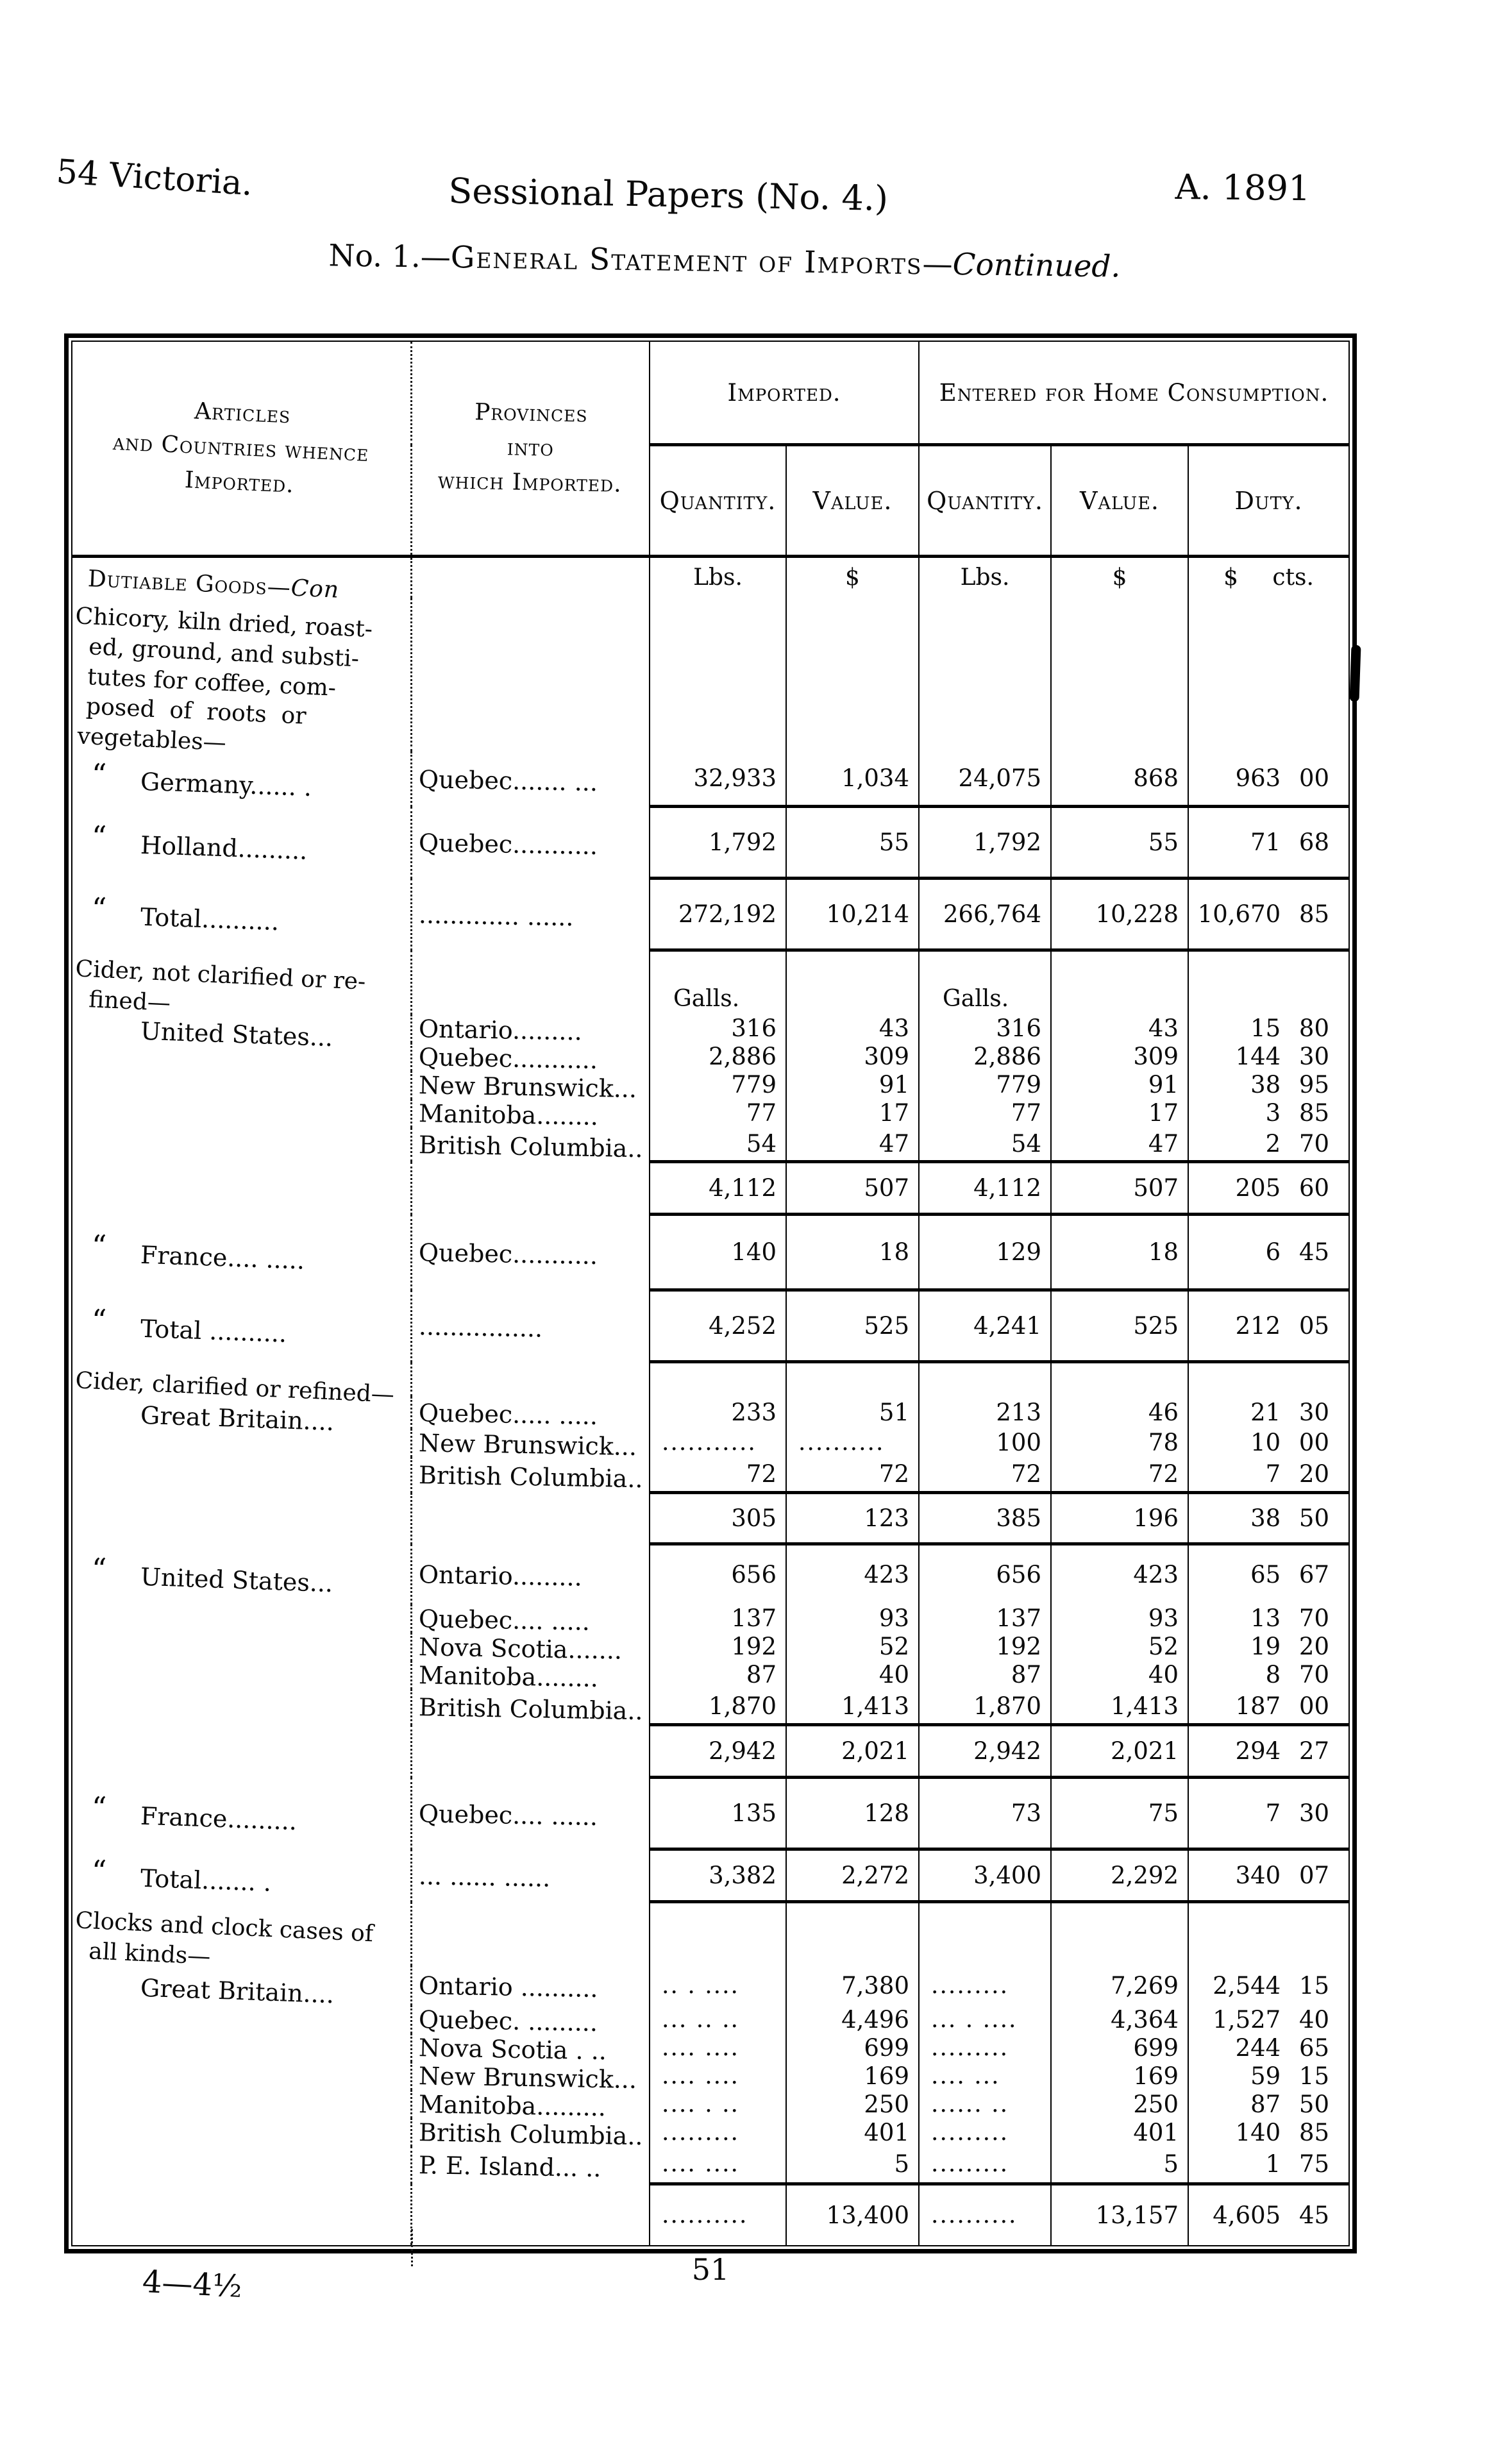 The height and width of the screenshot is (2442, 1512). I want to click on table-row: Manitoba........ 77 17 77 17 3 85, so click(710, 1115).